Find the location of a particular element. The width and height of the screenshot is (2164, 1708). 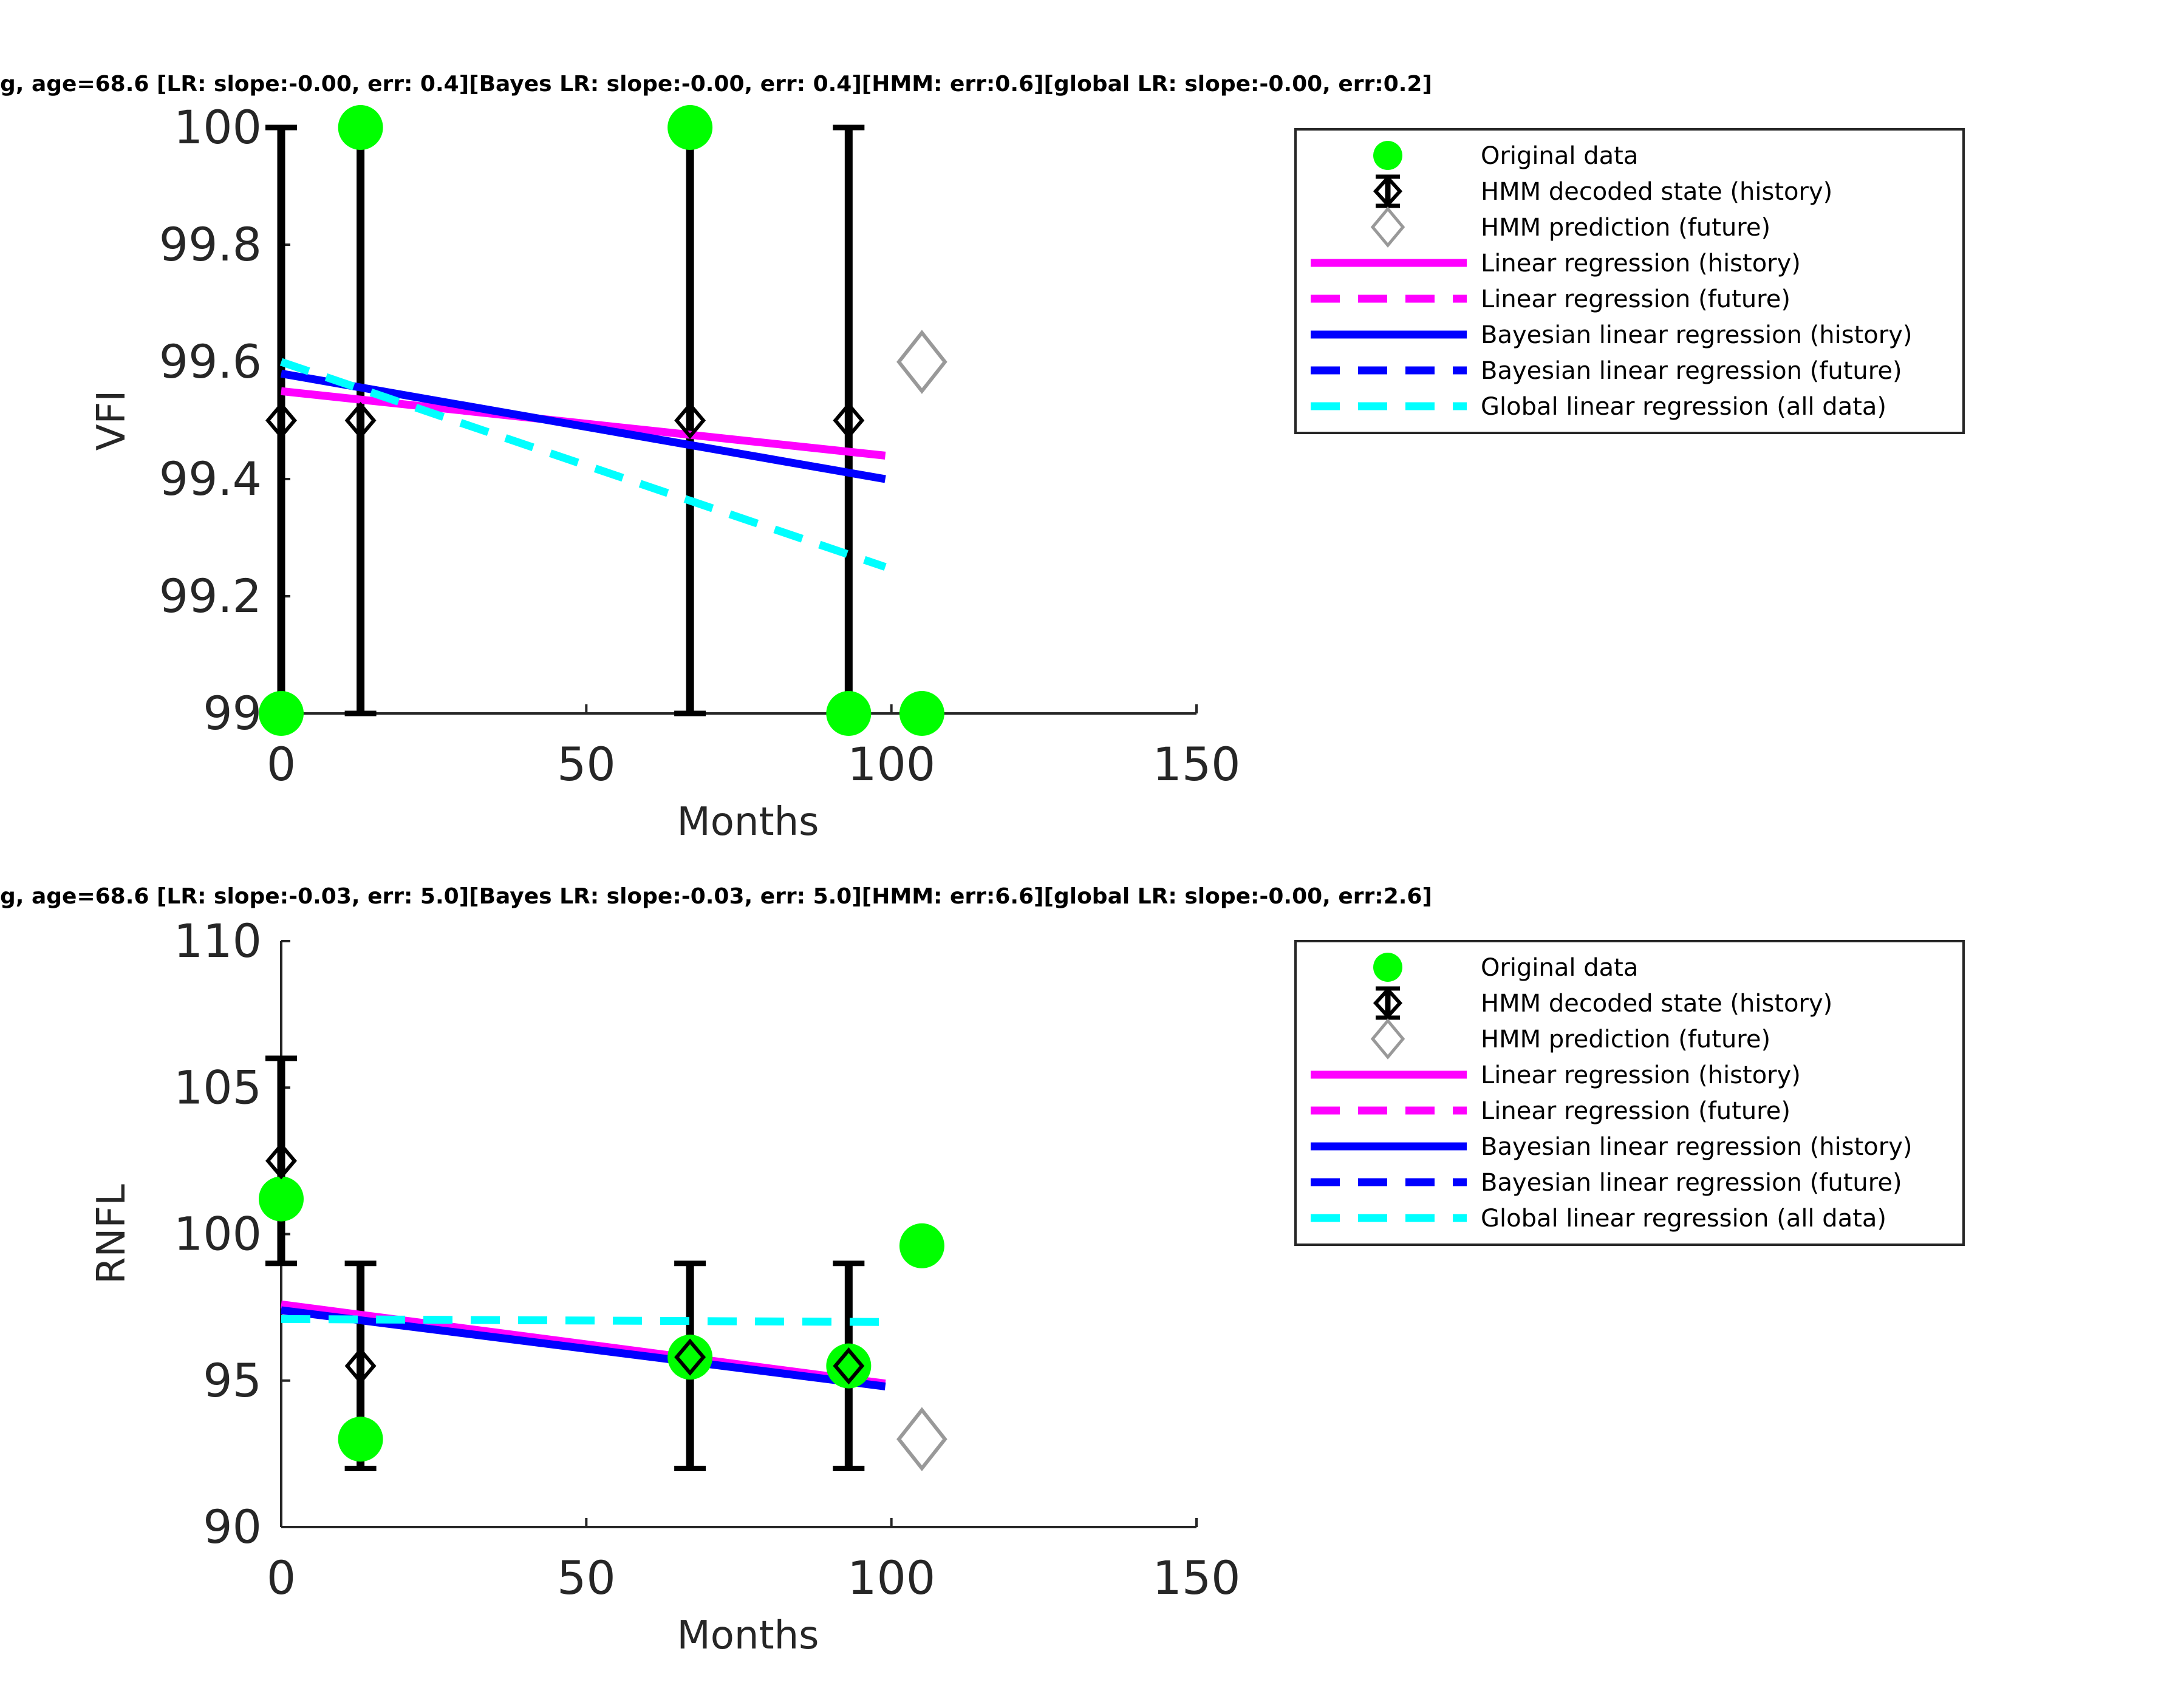

y-tick-label: 99.4 is located at coordinates (210, 479).